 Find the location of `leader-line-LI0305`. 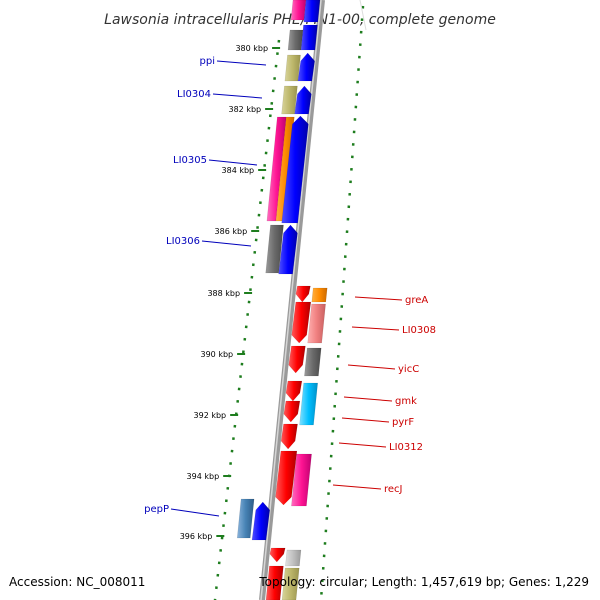

leader-line-LI0305 is located at coordinates (233, 162).